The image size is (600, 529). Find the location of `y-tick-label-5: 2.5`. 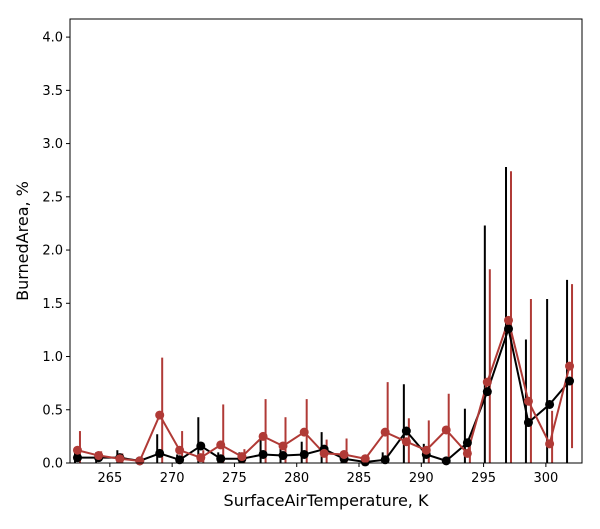

y-tick-label-5: 2.5 is located at coordinates (52, 197).